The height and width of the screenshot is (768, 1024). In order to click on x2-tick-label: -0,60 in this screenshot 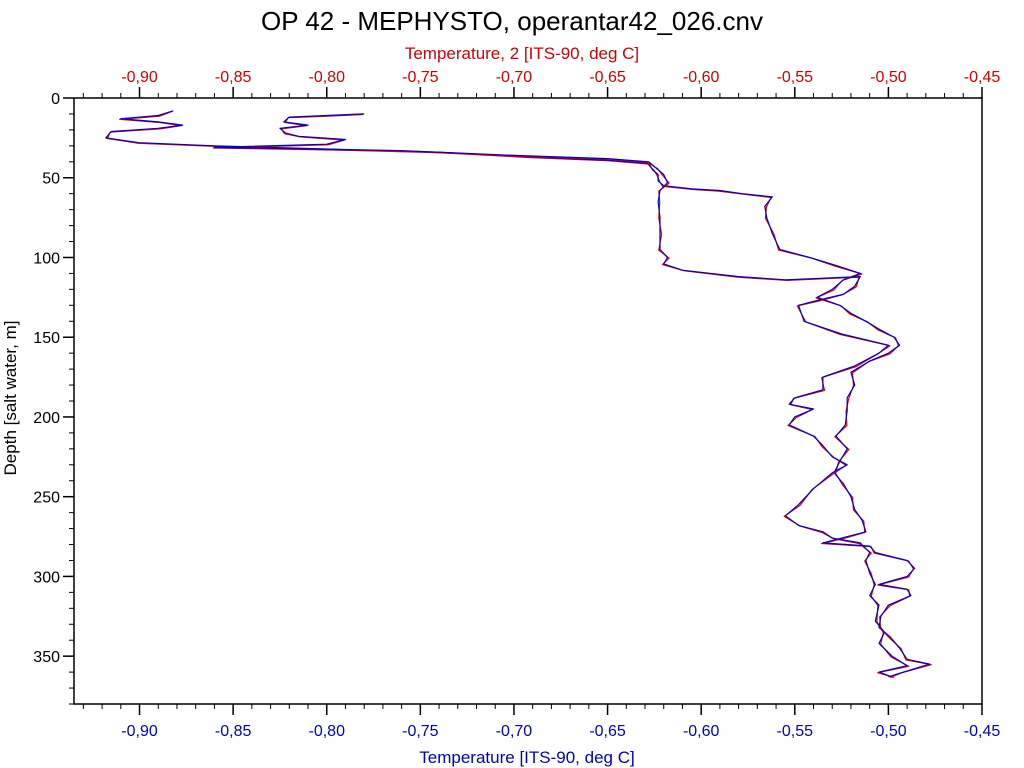, I will do `click(701, 77)`.